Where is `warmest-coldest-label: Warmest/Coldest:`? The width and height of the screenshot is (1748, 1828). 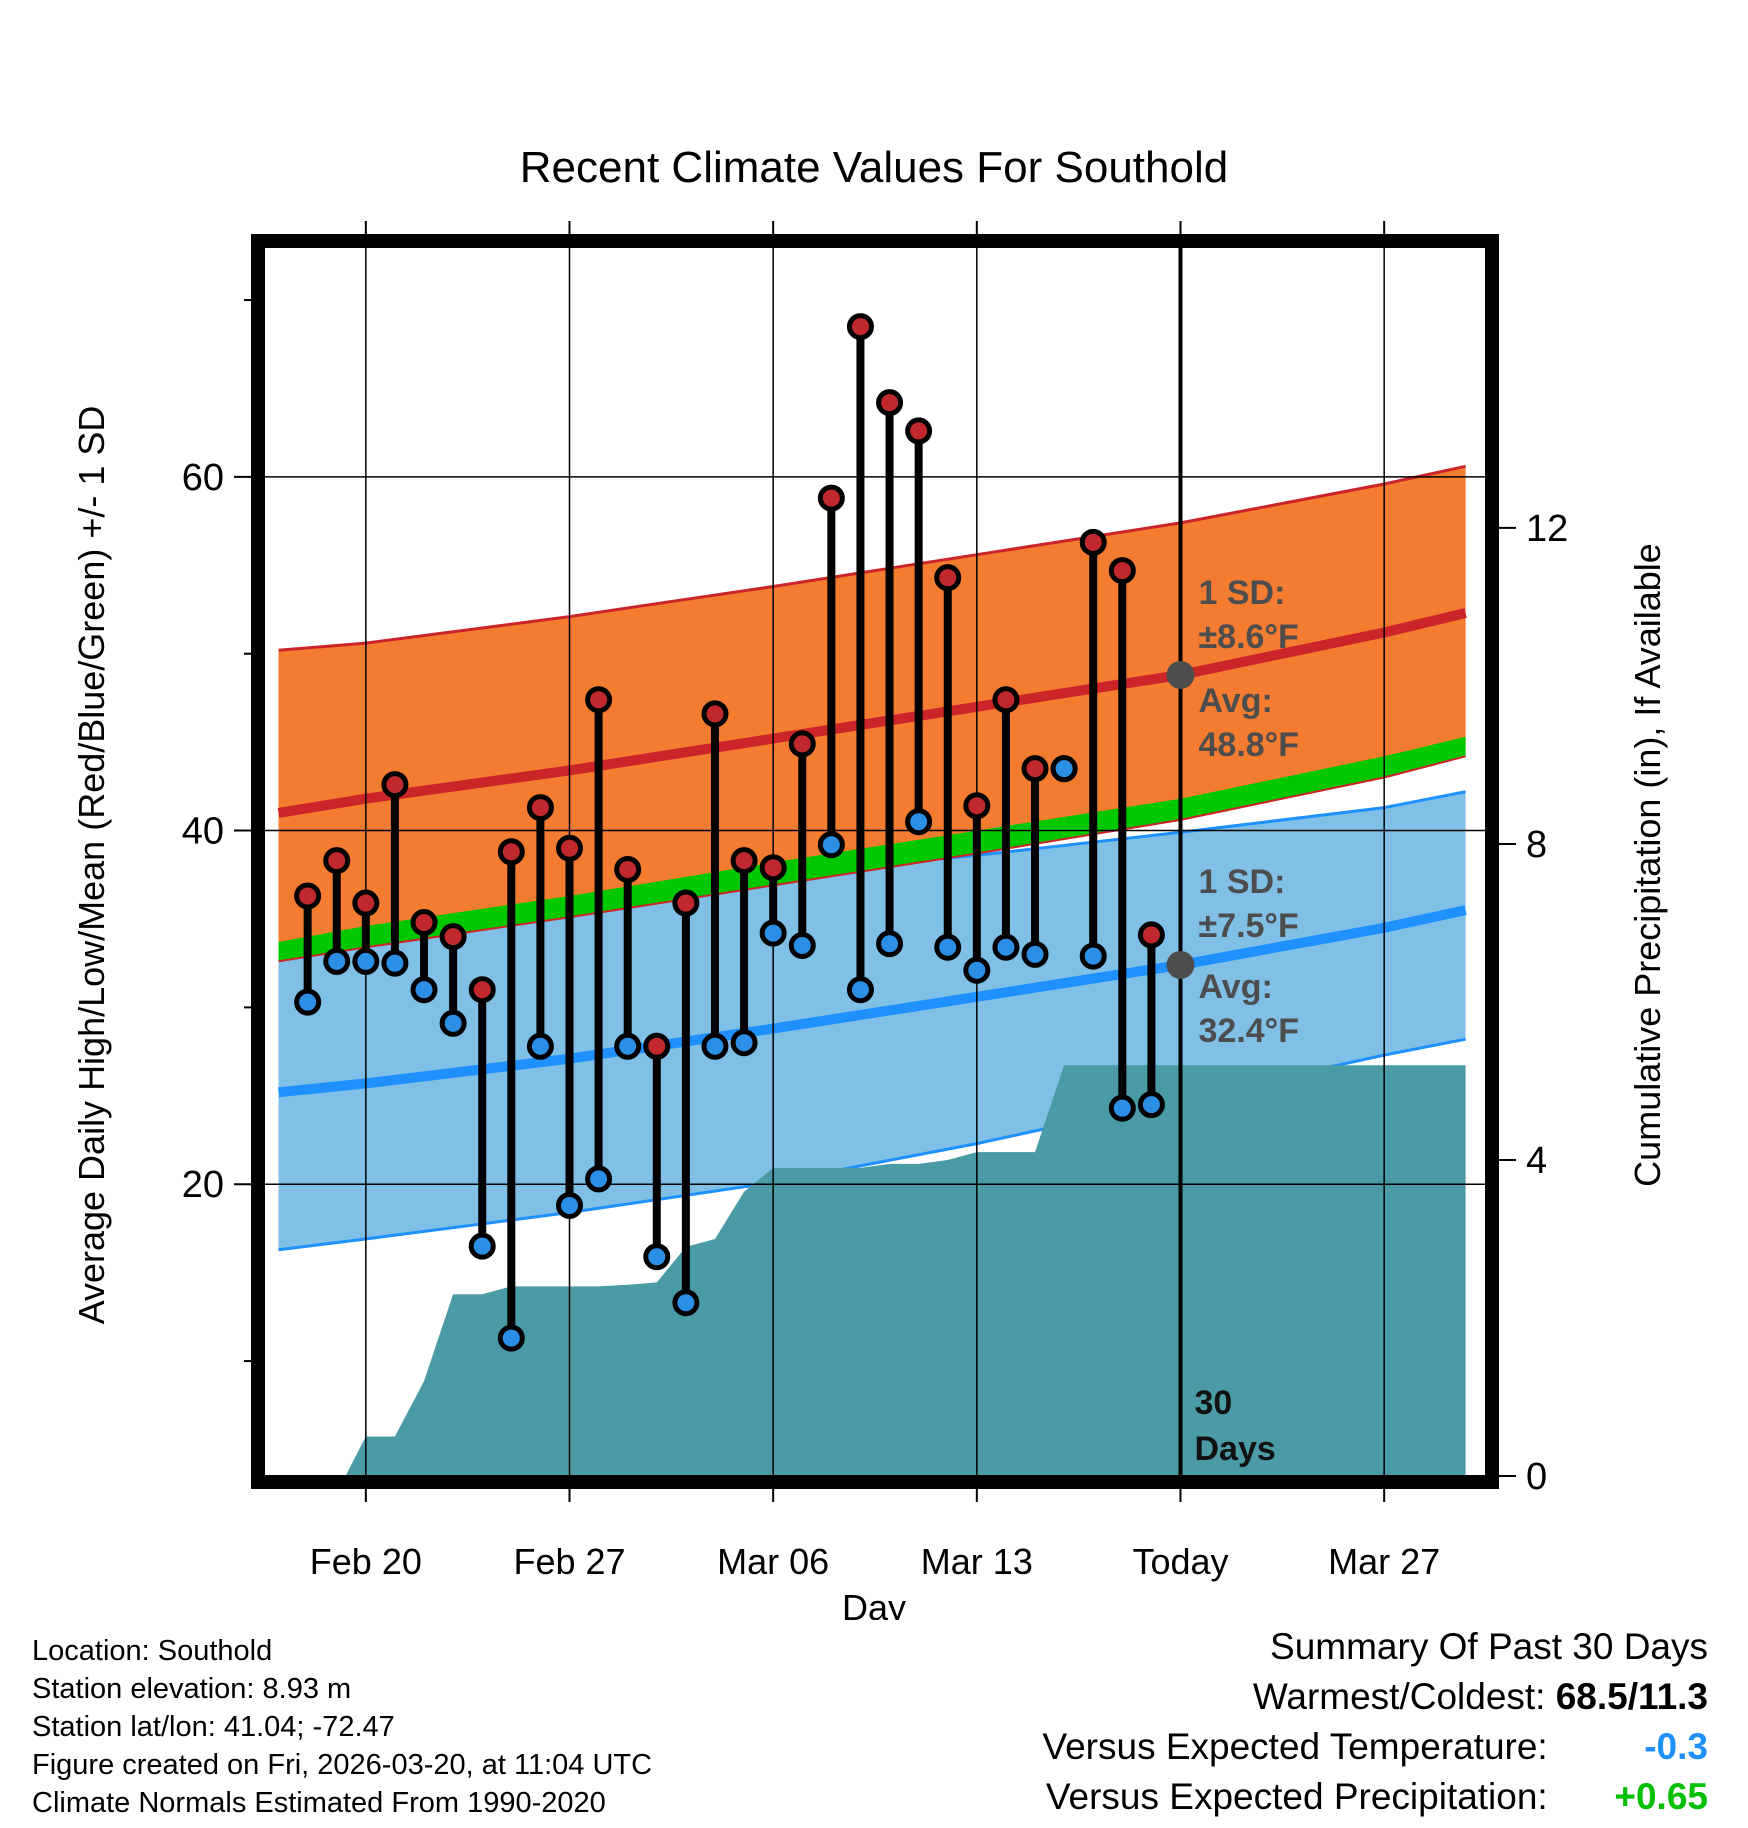
warmest-coldest-label: Warmest/Coldest: is located at coordinates (1399, 1696).